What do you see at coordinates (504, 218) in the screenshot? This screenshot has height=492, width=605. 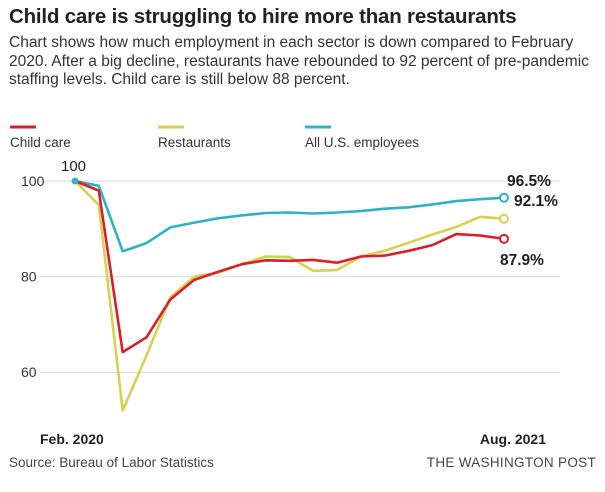 I see `end-point-restaurants` at bounding box center [504, 218].